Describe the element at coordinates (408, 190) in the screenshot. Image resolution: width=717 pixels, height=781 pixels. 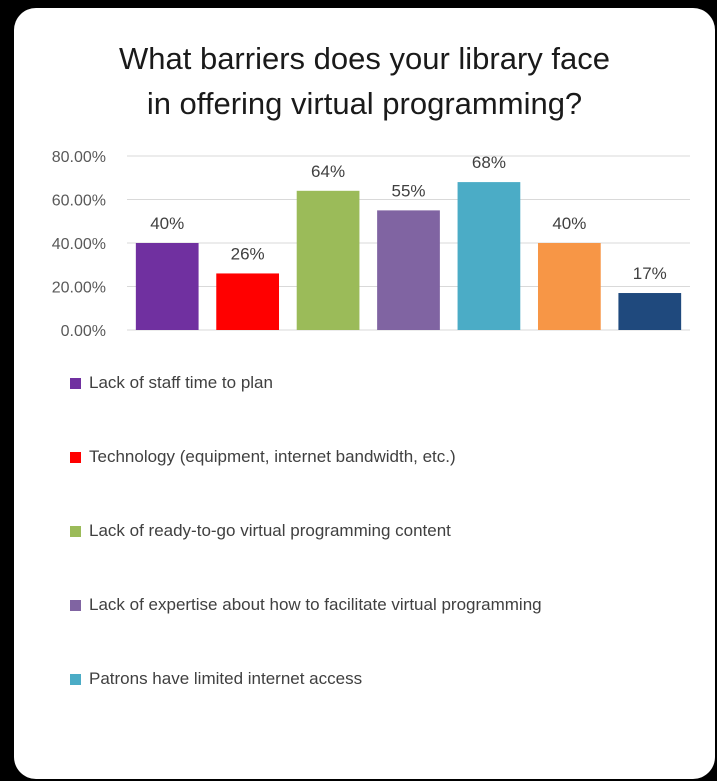
I see `data-label: 55%` at that location.